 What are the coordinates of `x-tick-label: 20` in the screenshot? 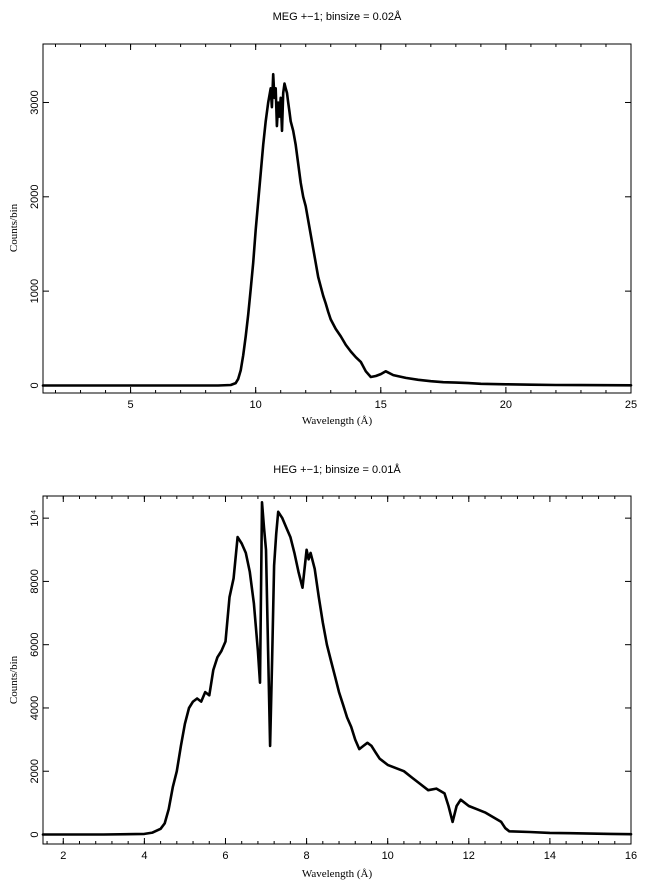 It's located at (506, 405).